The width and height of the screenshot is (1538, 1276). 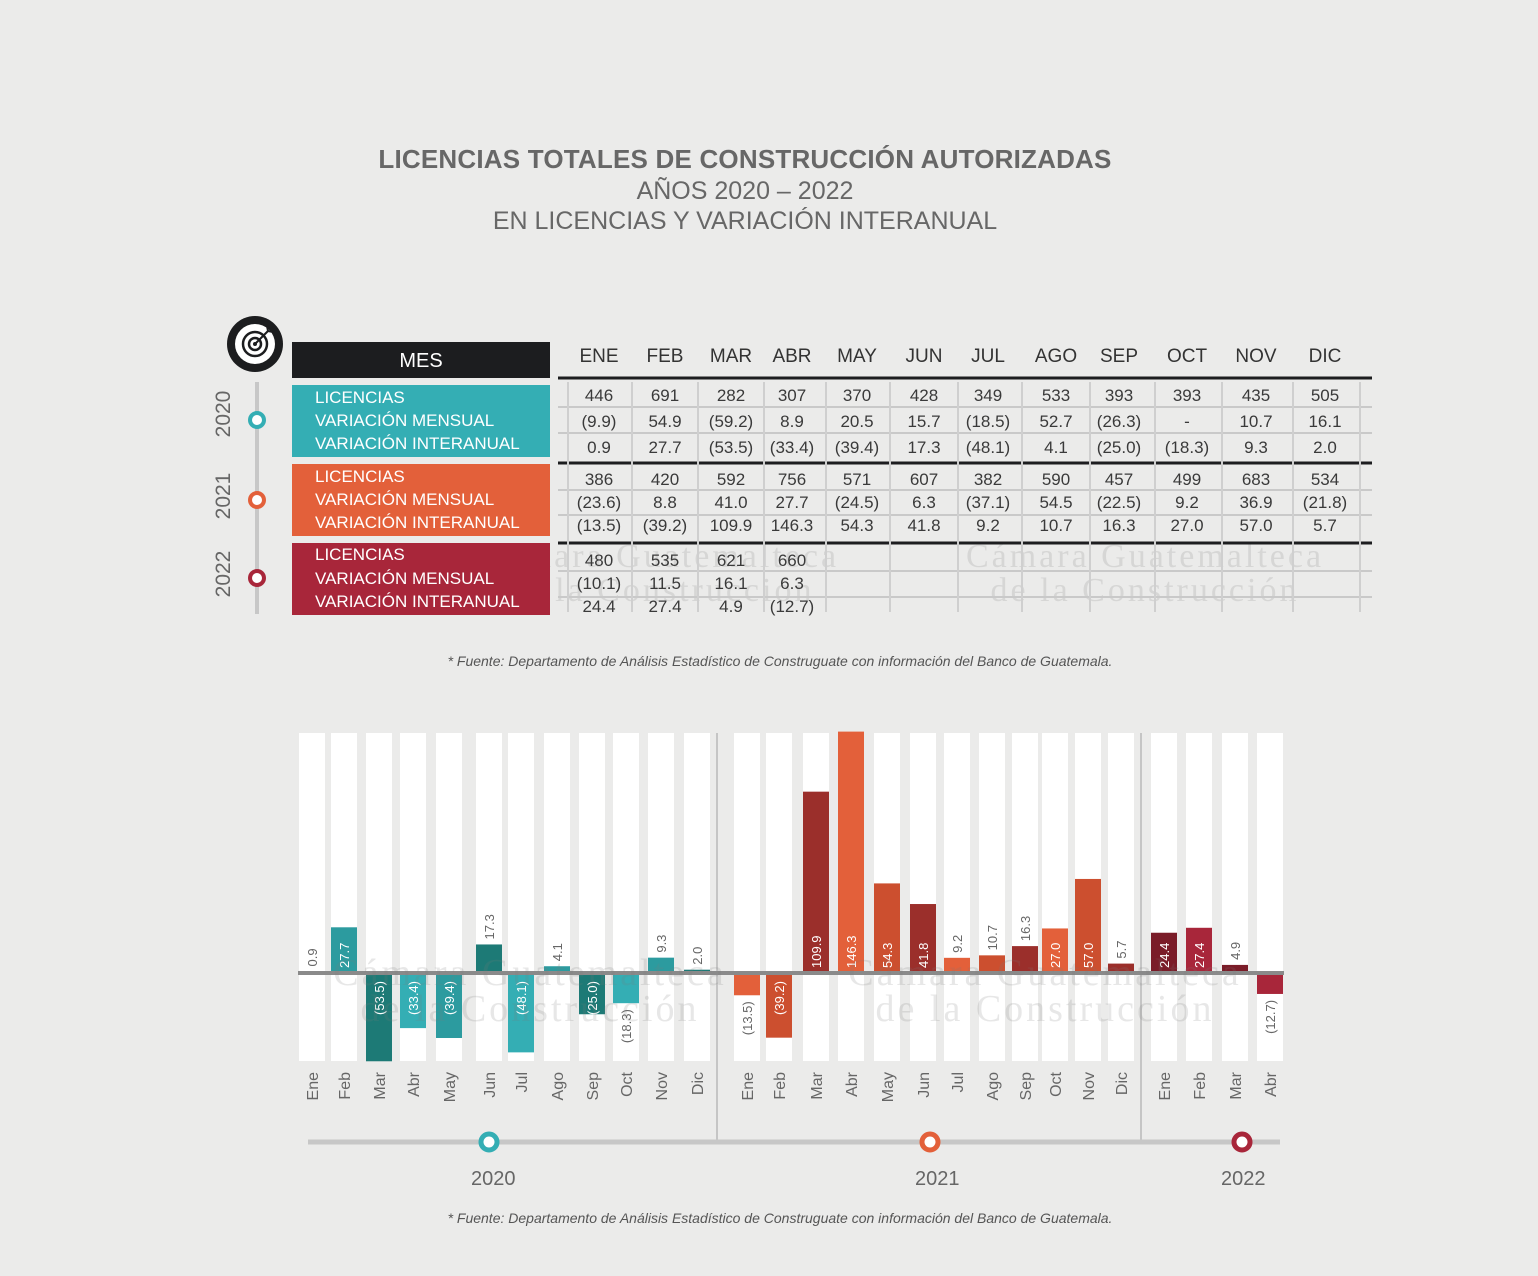 I want to click on table-cell: (33.4), so click(x=792, y=447).